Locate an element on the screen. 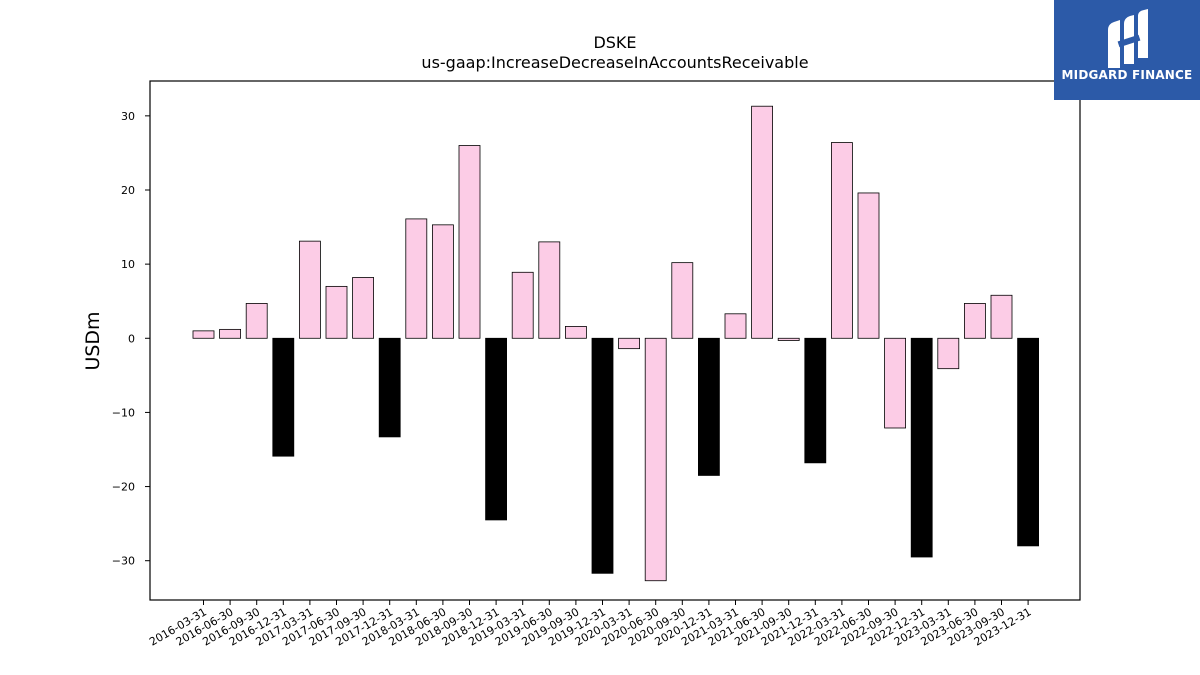  y-axis-label: USDm is located at coordinates (93, 340).